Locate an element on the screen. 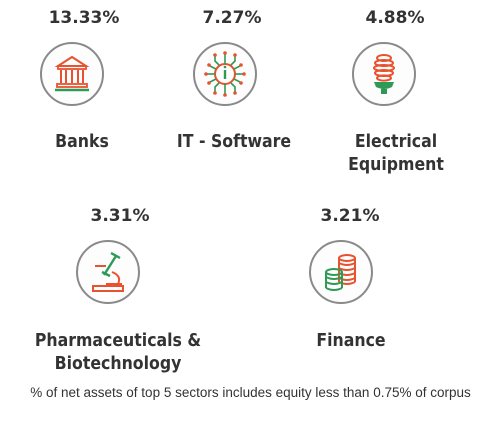  sector-name-line: IT - Software is located at coordinates (234, 142).